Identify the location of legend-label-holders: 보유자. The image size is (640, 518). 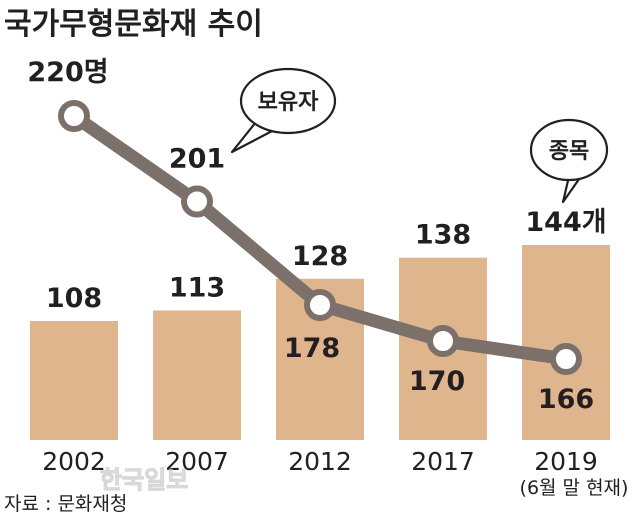
(288, 102).